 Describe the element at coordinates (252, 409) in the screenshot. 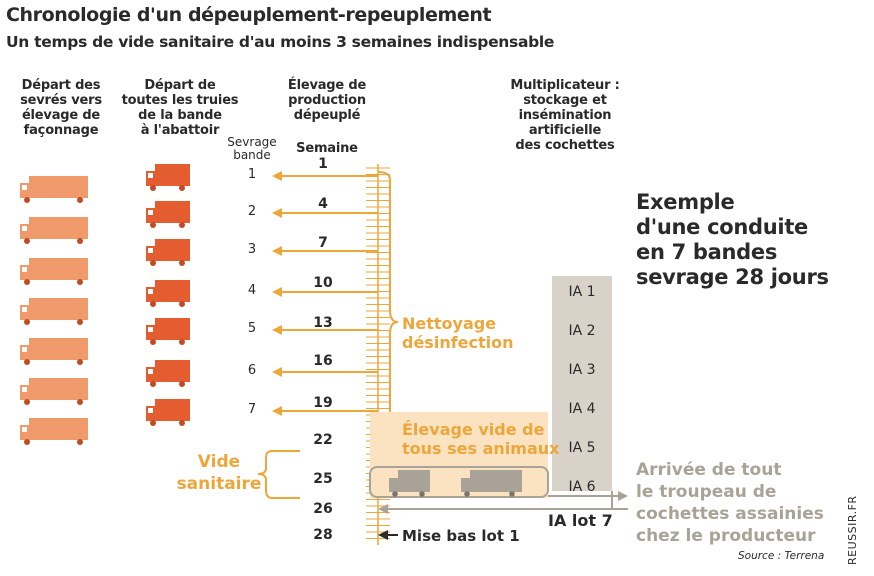

I see `bande-number: 7` at that location.